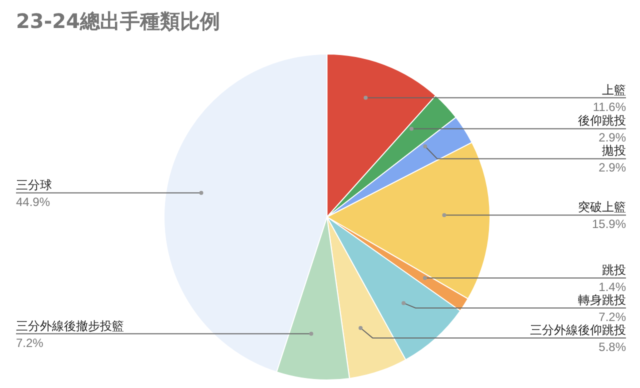  What do you see at coordinates (602, 207) in the screenshot?
I see `slice-label: 突破上籃` at bounding box center [602, 207].